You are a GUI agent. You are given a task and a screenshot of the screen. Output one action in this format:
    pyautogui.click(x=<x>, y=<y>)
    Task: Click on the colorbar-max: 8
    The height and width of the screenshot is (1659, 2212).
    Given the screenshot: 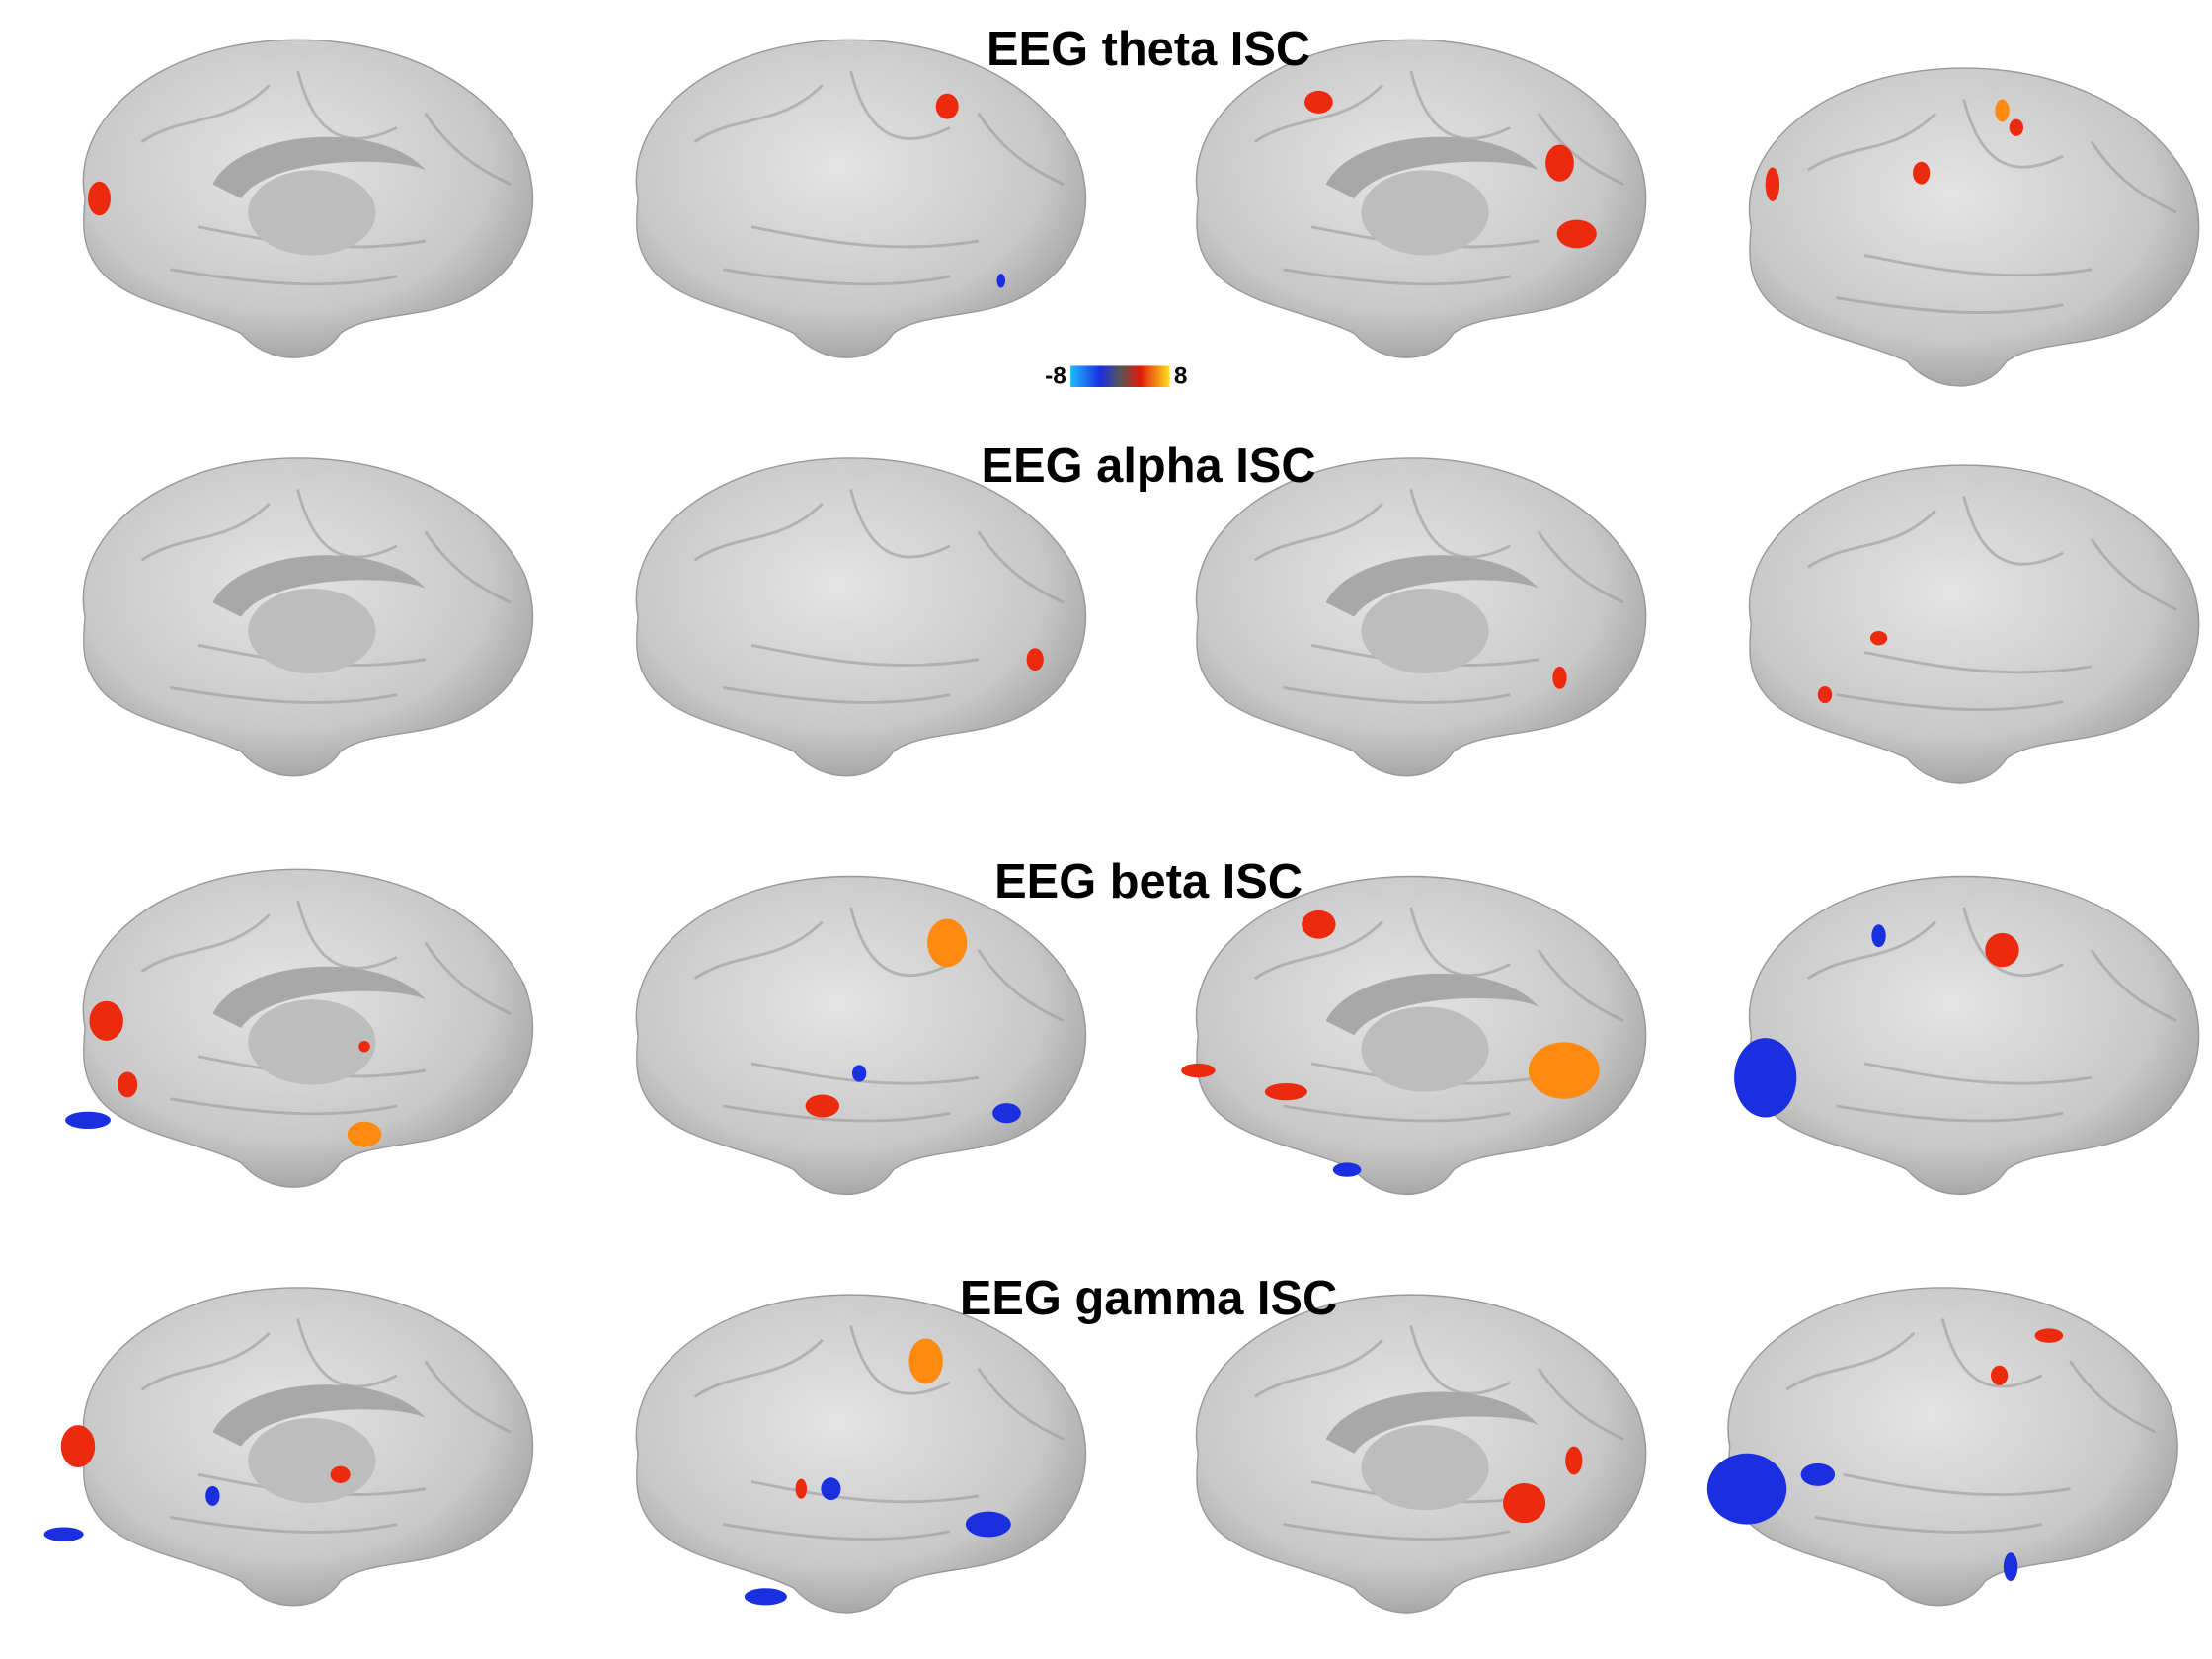 What is the action you would take?
    pyautogui.click(x=1181, y=376)
    